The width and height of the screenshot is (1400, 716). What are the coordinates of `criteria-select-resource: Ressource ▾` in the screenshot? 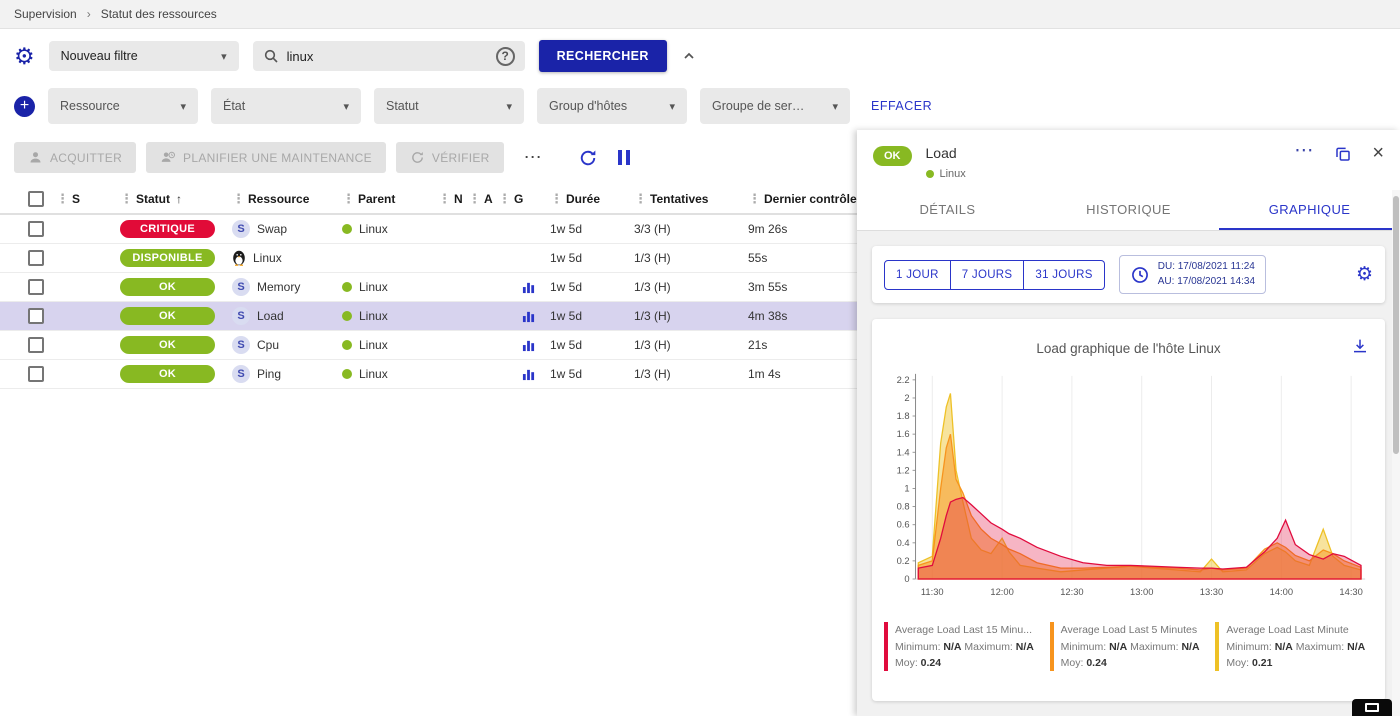 It's located at (123, 106).